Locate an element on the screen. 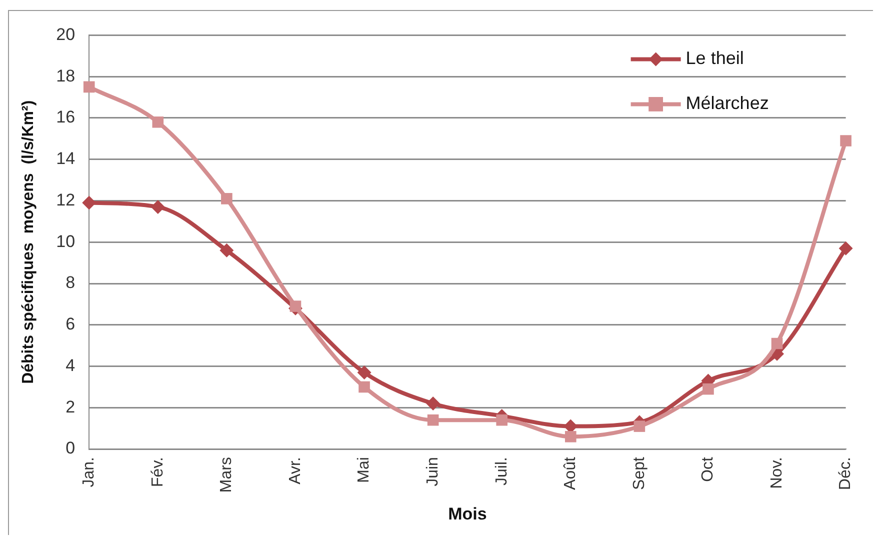 This screenshot has height=536, width=874. y-tick-label: 14 is located at coordinates (66, 158).